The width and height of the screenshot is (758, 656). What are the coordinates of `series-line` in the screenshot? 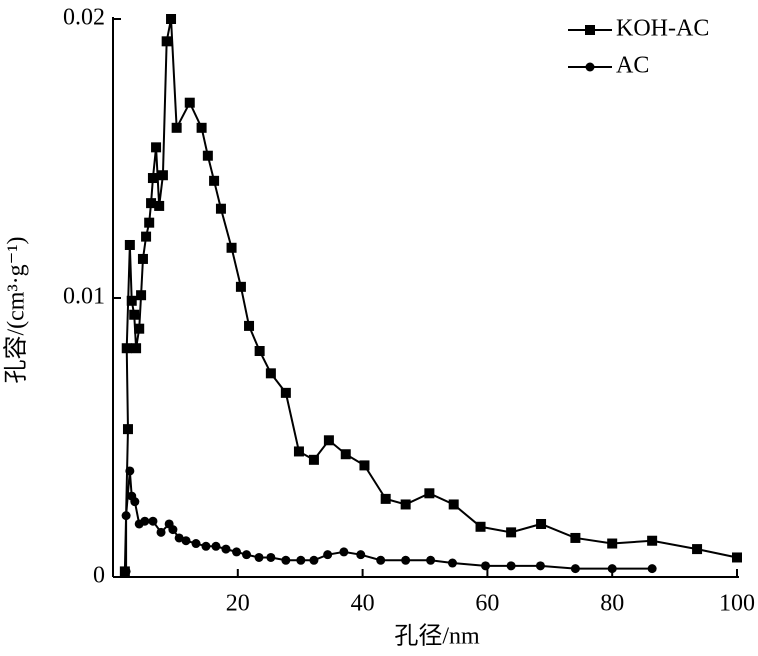 It's located at (389, 521).